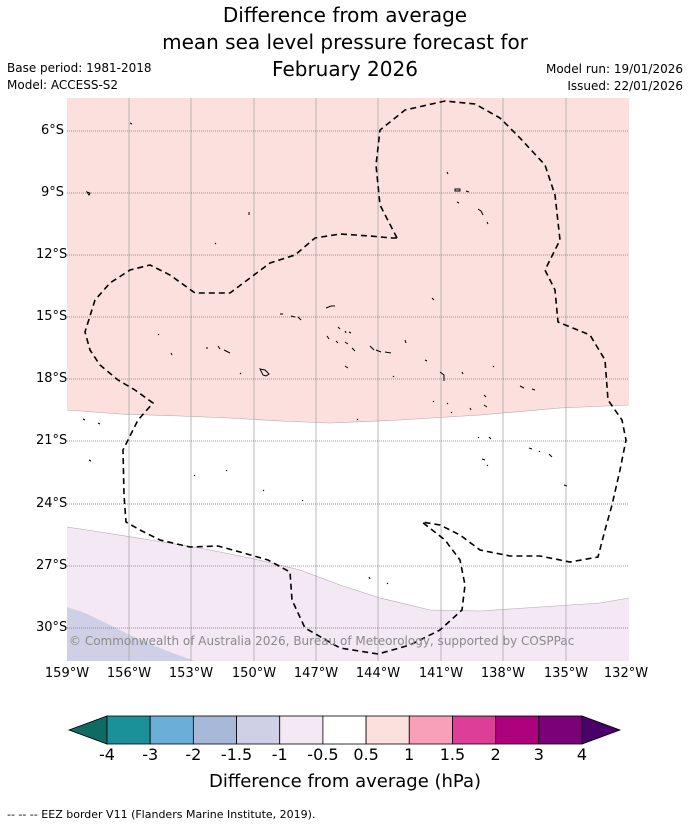  Describe the element at coordinates (538, 754) in the screenshot. I see `colorbar-tick-10: 3` at that location.